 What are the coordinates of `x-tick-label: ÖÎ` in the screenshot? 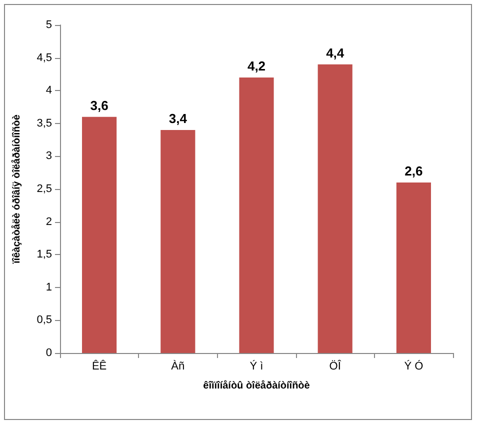 It's located at (335, 366).